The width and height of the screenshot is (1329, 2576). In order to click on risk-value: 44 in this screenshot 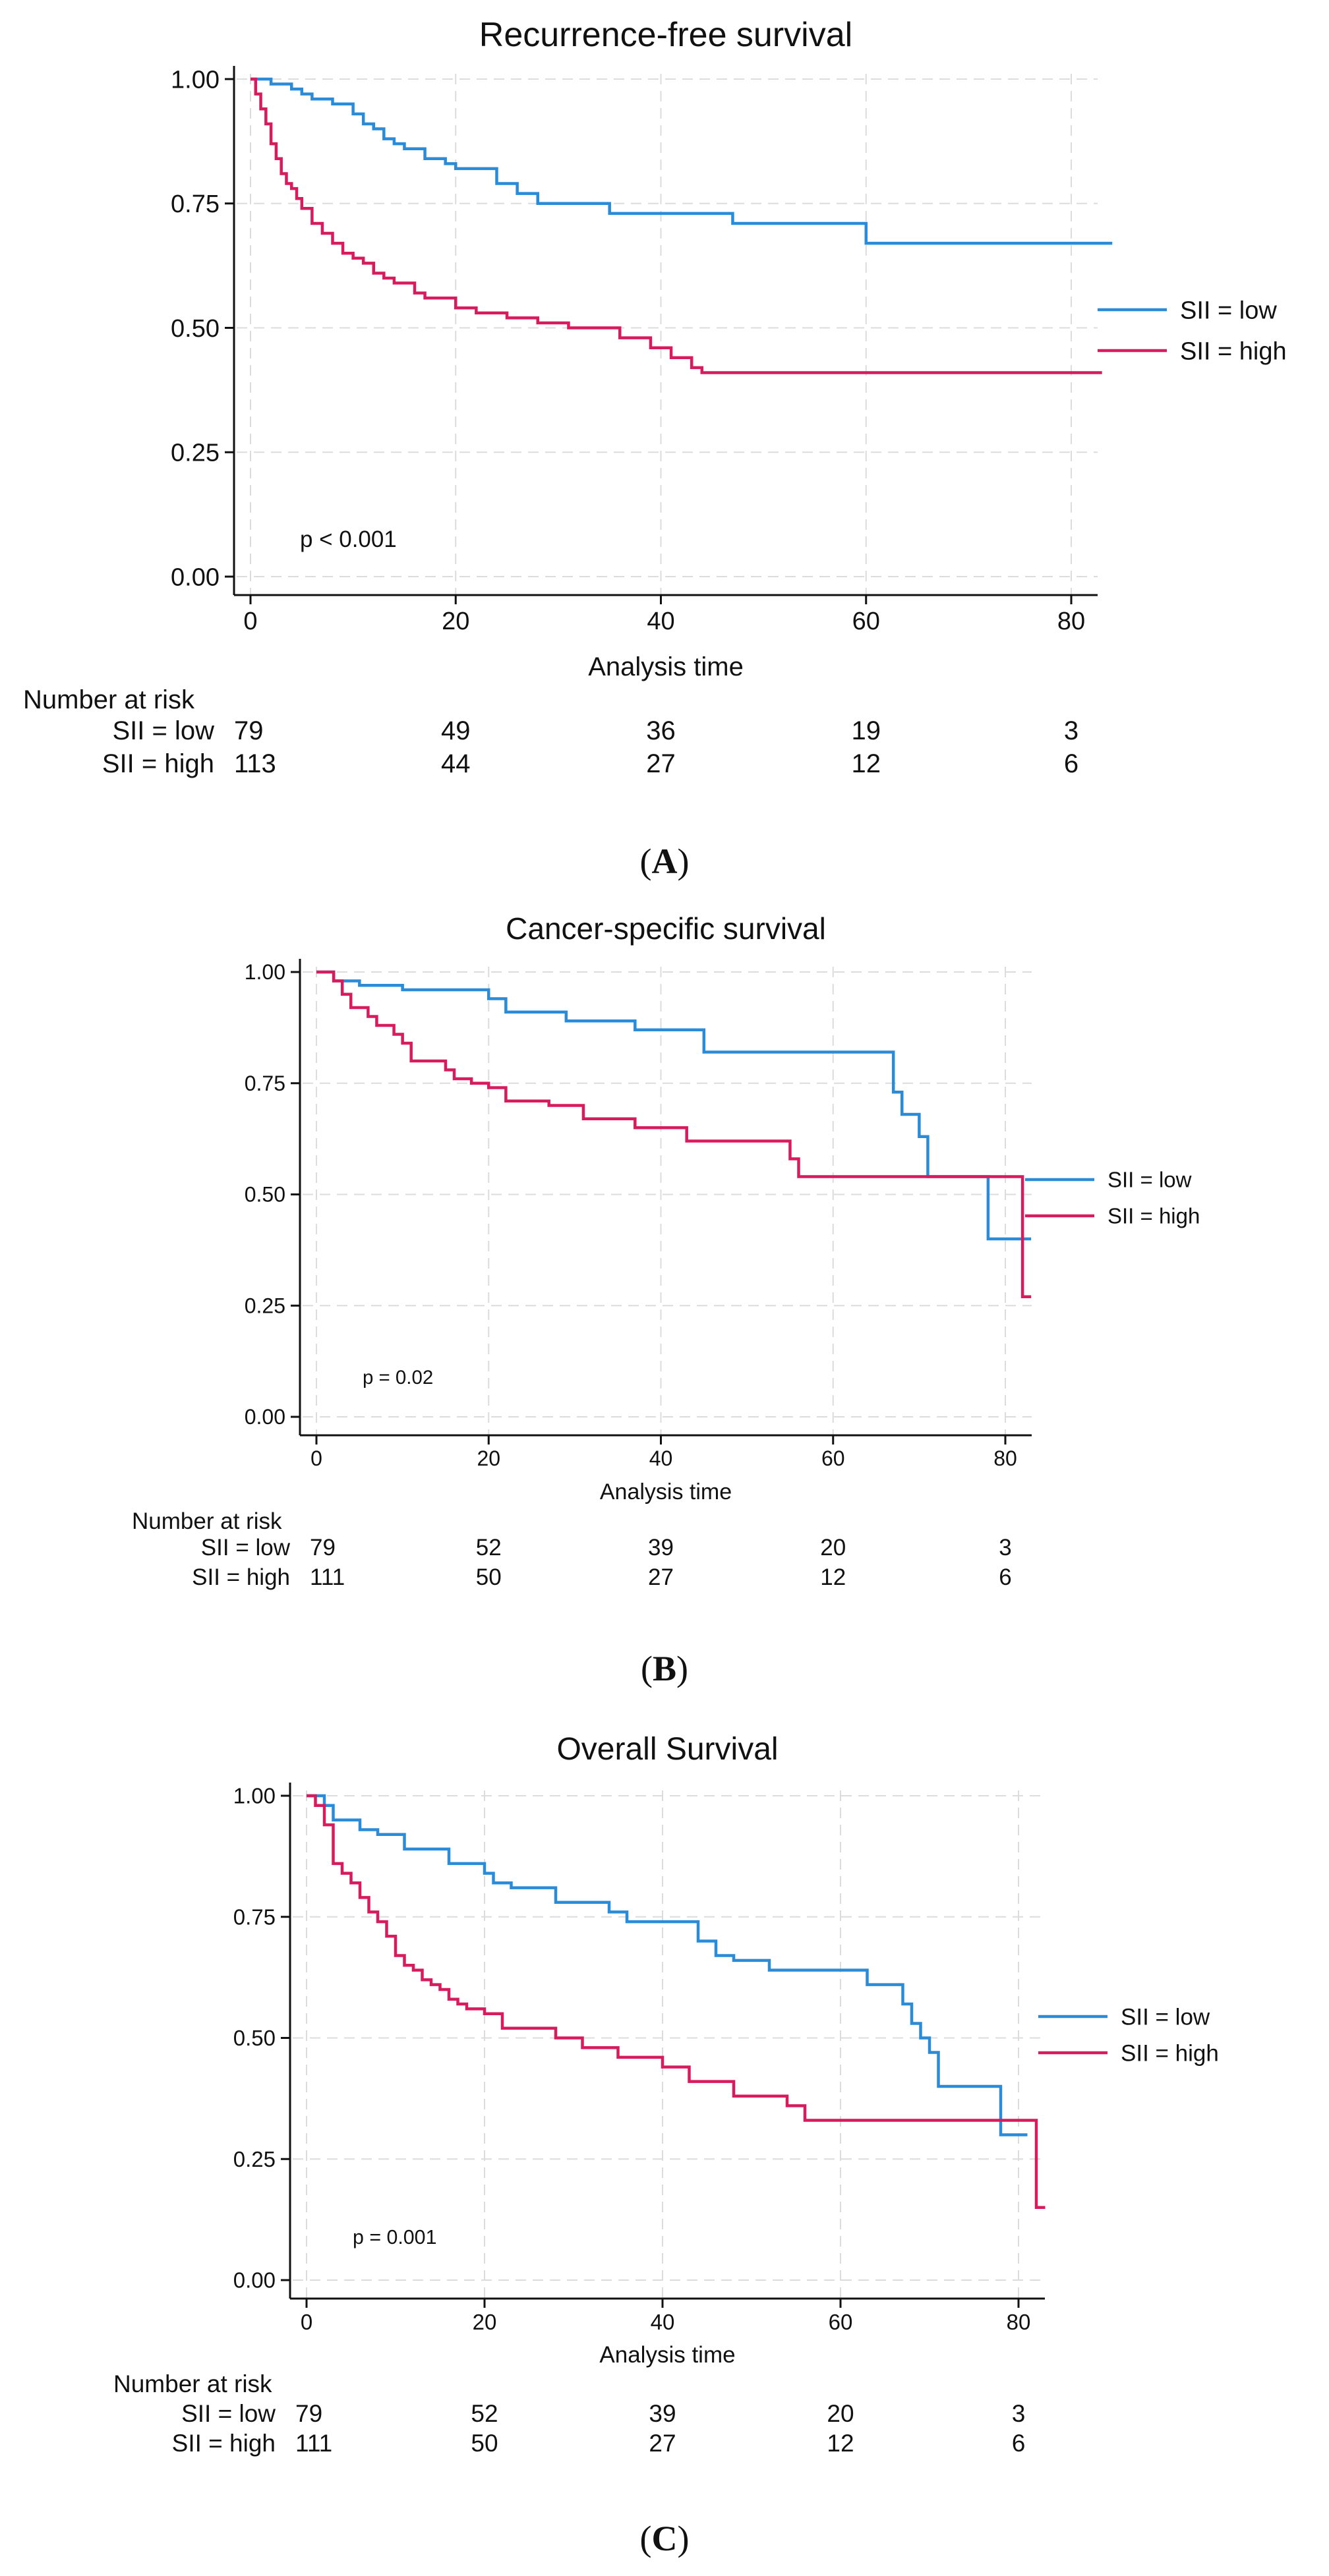, I will do `click(456, 764)`.